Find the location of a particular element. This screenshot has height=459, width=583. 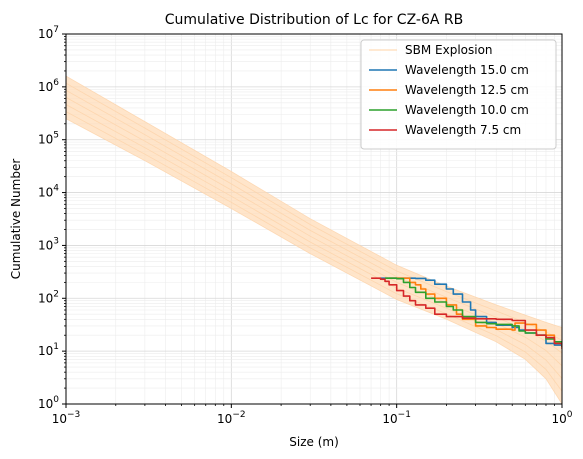

x-tick-label: 10⁻³ is located at coordinates (66, 418).